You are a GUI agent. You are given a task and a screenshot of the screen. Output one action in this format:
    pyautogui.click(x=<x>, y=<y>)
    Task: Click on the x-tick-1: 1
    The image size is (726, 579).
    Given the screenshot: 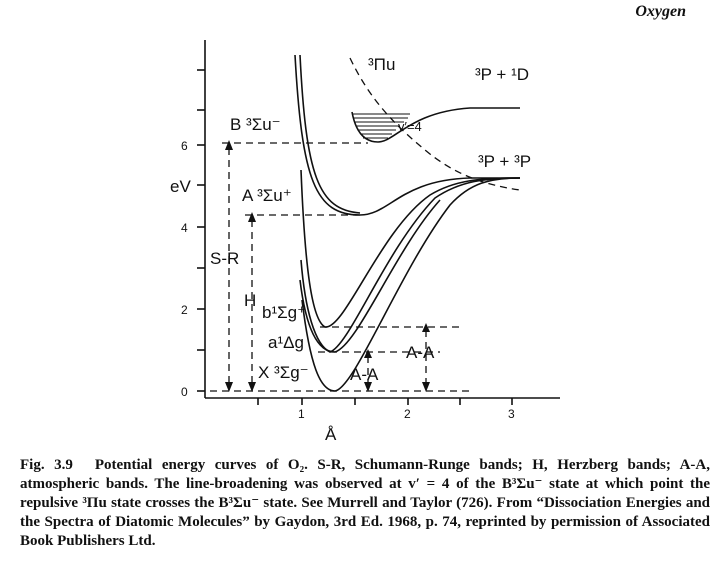 What is the action you would take?
    pyautogui.click(x=301, y=414)
    